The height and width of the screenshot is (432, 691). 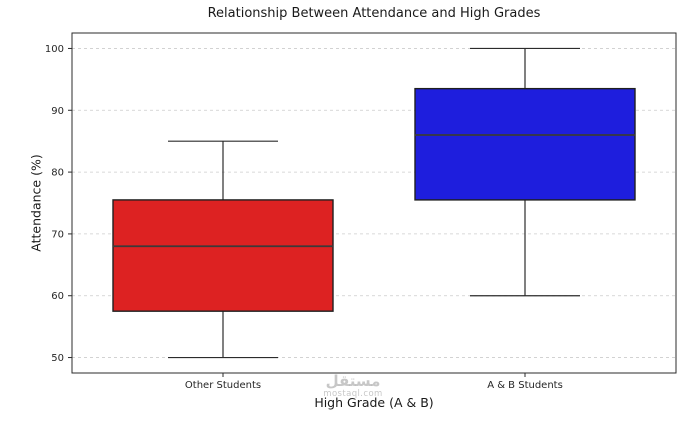 I want to click on box-other-students, so click(x=223, y=255).